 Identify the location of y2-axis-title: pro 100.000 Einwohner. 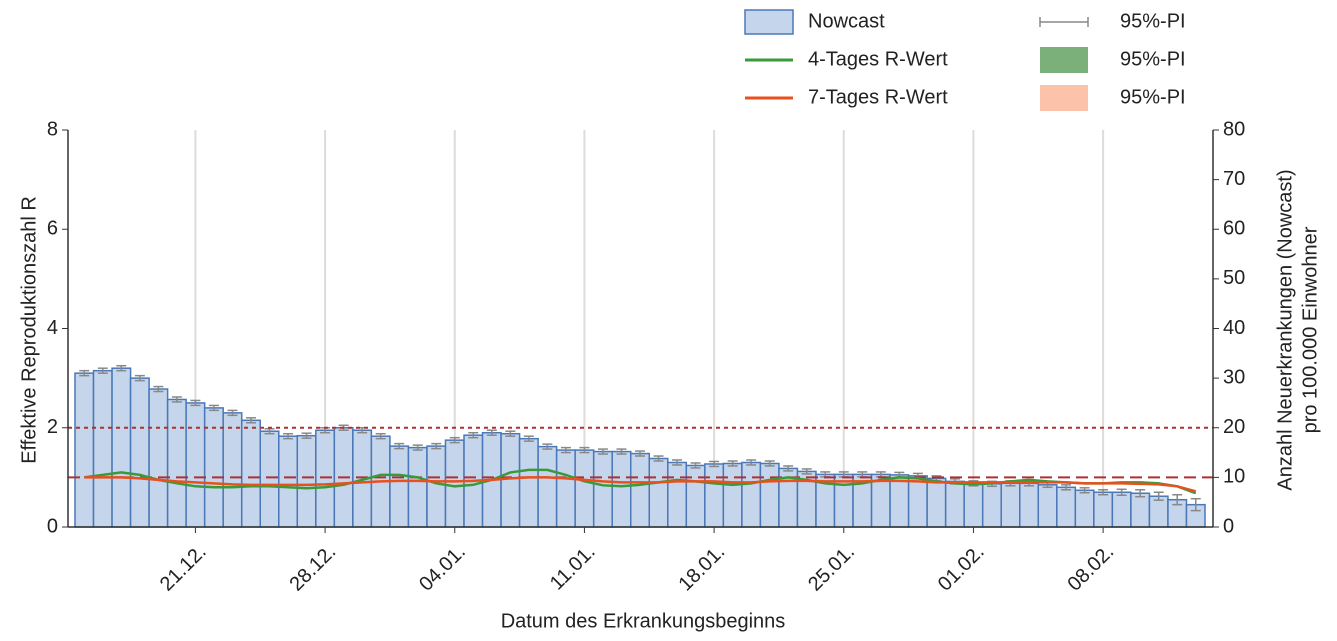
(1310, 329).